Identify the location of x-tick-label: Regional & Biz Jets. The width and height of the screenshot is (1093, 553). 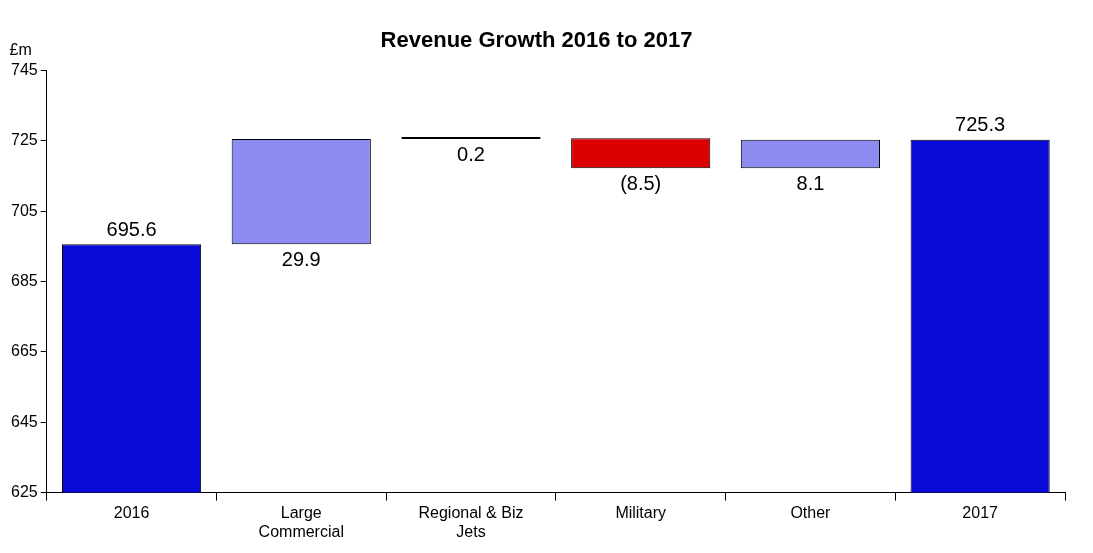
(471, 521).